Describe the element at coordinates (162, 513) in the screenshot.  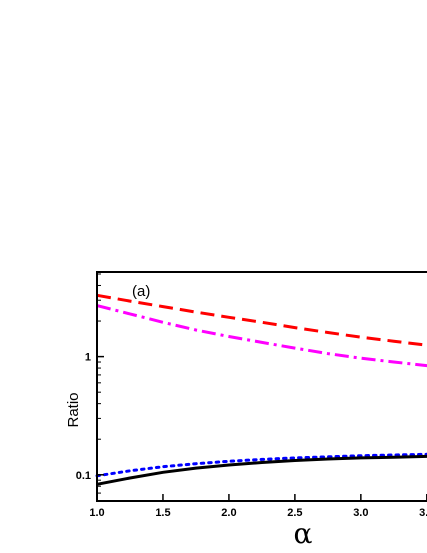
I see `x-tick-label: 1.5` at that location.